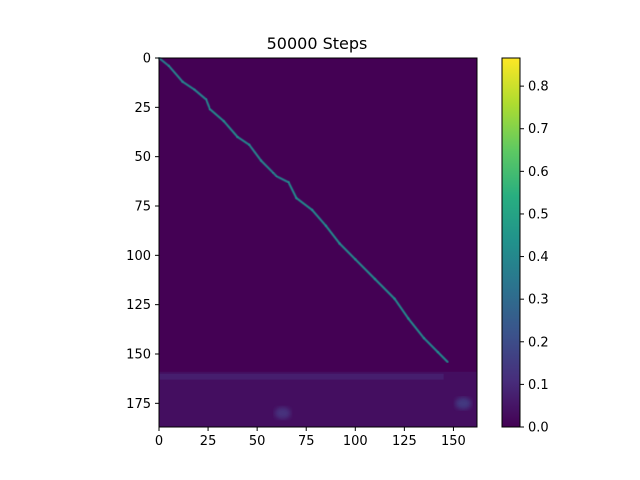  I want to click on colorbar-tick-label: 0.6, so click(538, 172).